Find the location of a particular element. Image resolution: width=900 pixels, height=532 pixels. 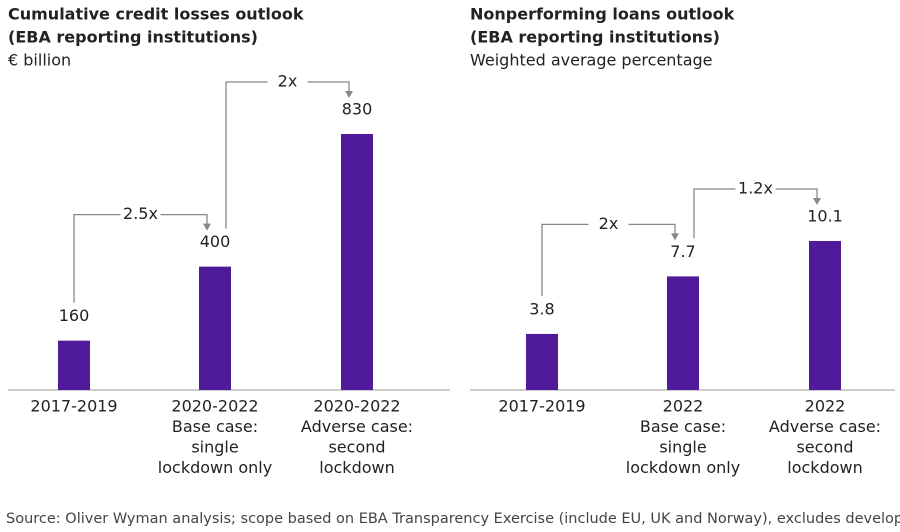

chart-title: Nonperforming loans outlook is located at coordinates (602, 14).